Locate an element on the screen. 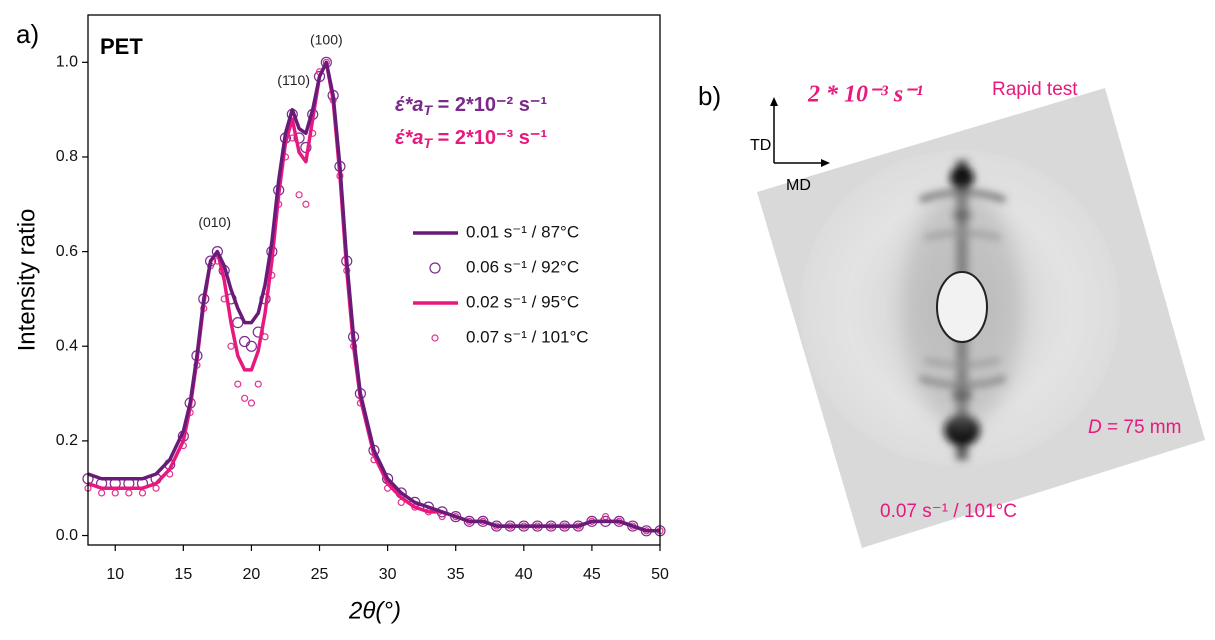  legend-label: 0.07 s⁻¹ / 101°C is located at coordinates (527, 336).